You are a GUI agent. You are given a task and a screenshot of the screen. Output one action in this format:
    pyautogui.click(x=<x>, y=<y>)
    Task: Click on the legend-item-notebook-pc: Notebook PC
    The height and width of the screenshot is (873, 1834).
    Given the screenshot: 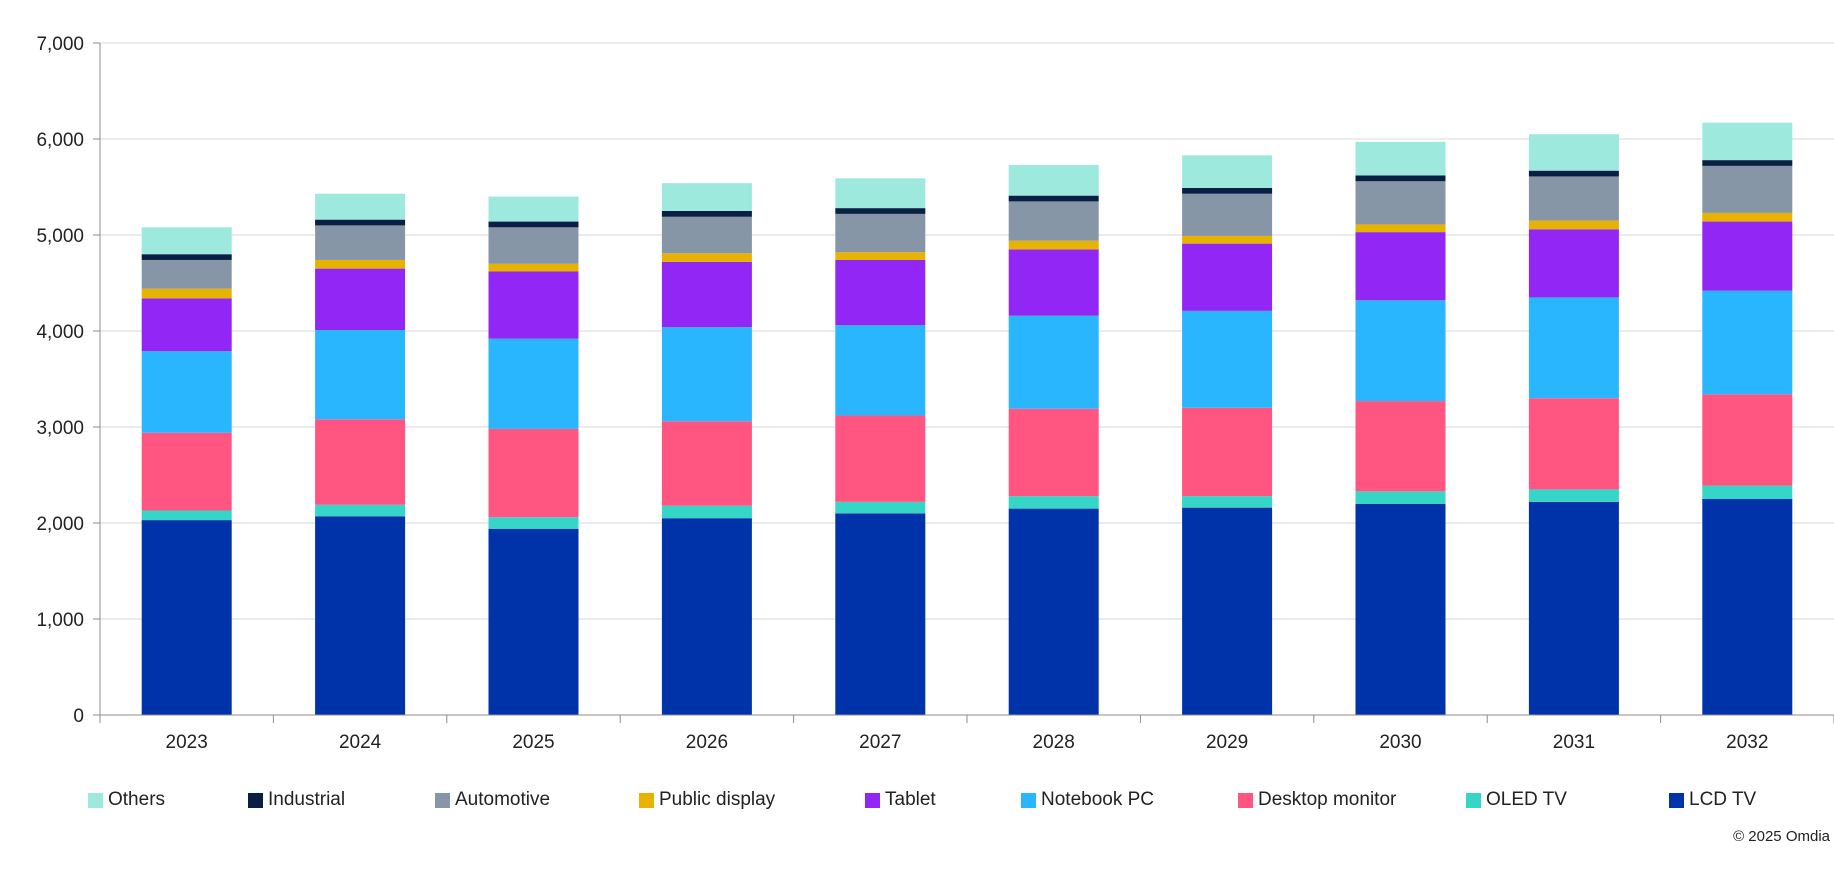 What is the action you would take?
    pyautogui.click(x=1087, y=800)
    